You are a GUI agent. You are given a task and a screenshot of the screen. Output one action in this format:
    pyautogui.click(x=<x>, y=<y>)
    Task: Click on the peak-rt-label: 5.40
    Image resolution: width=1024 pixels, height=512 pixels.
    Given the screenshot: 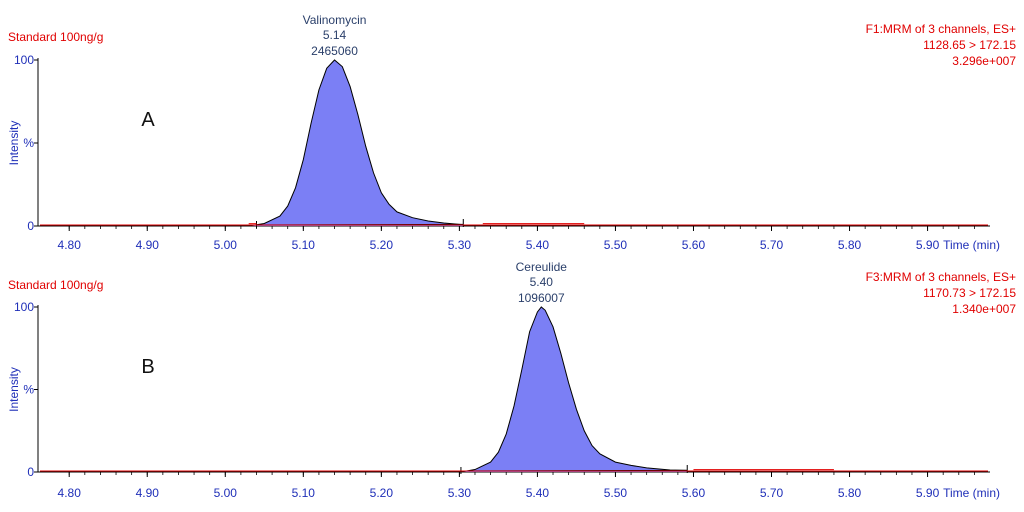 What is the action you would take?
    pyautogui.click(x=542, y=282)
    